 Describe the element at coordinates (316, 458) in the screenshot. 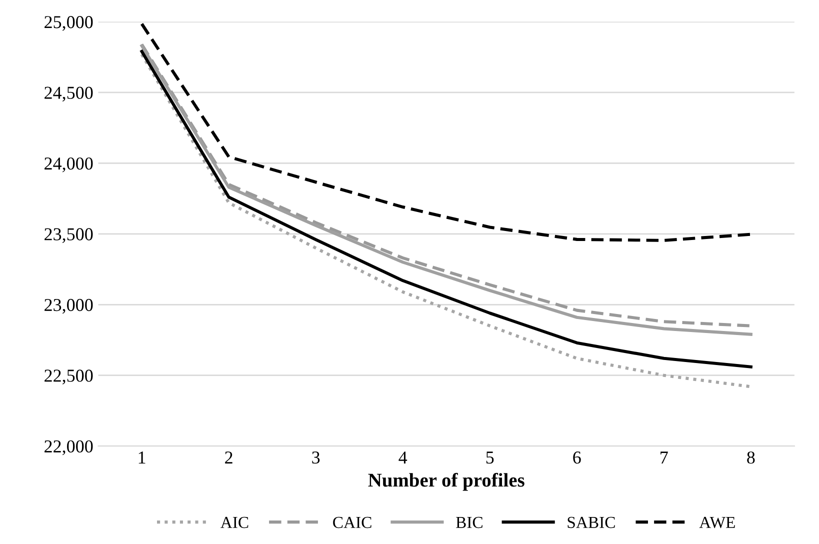

I see `x-tick-label: 3` at that location.